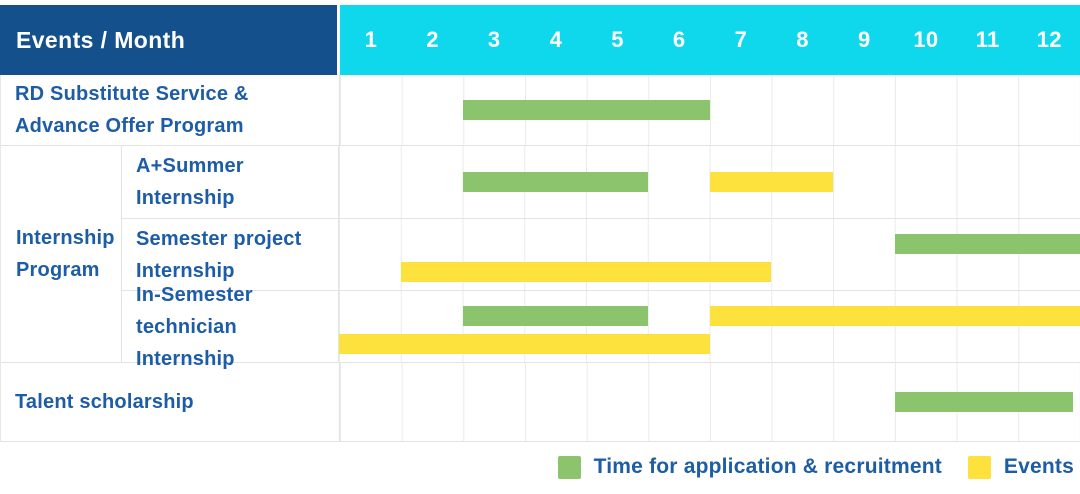 The width and height of the screenshot is (1080, 494). Describe the element at coordinates (61, 254) in the screenshot. I see `group-label-internship-program: Internship Program` at that location.